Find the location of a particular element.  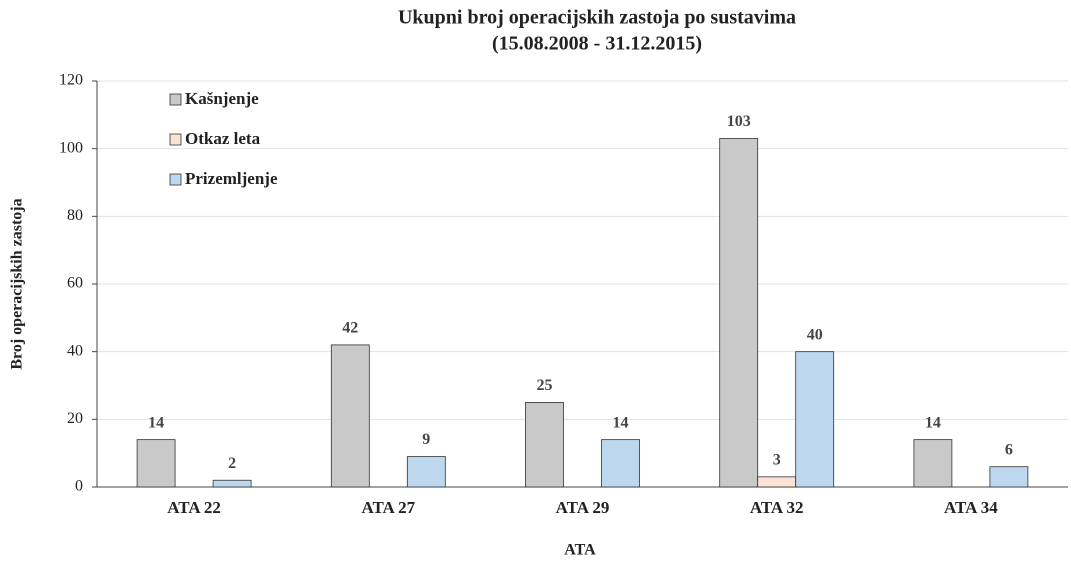

x-axis-label: ATA is located at coordinates (580, 550).